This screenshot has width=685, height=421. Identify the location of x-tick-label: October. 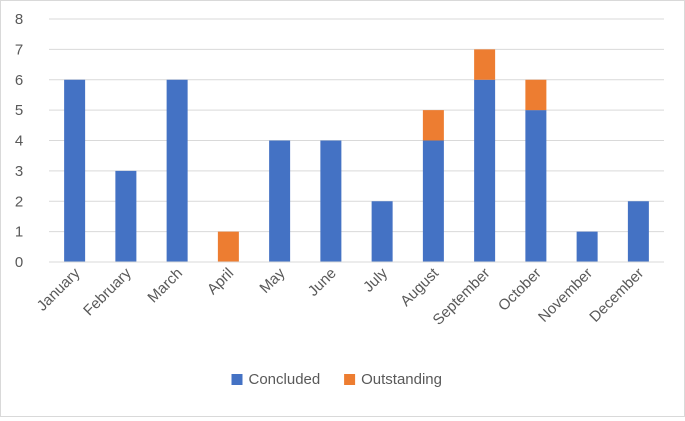
(520, 290).